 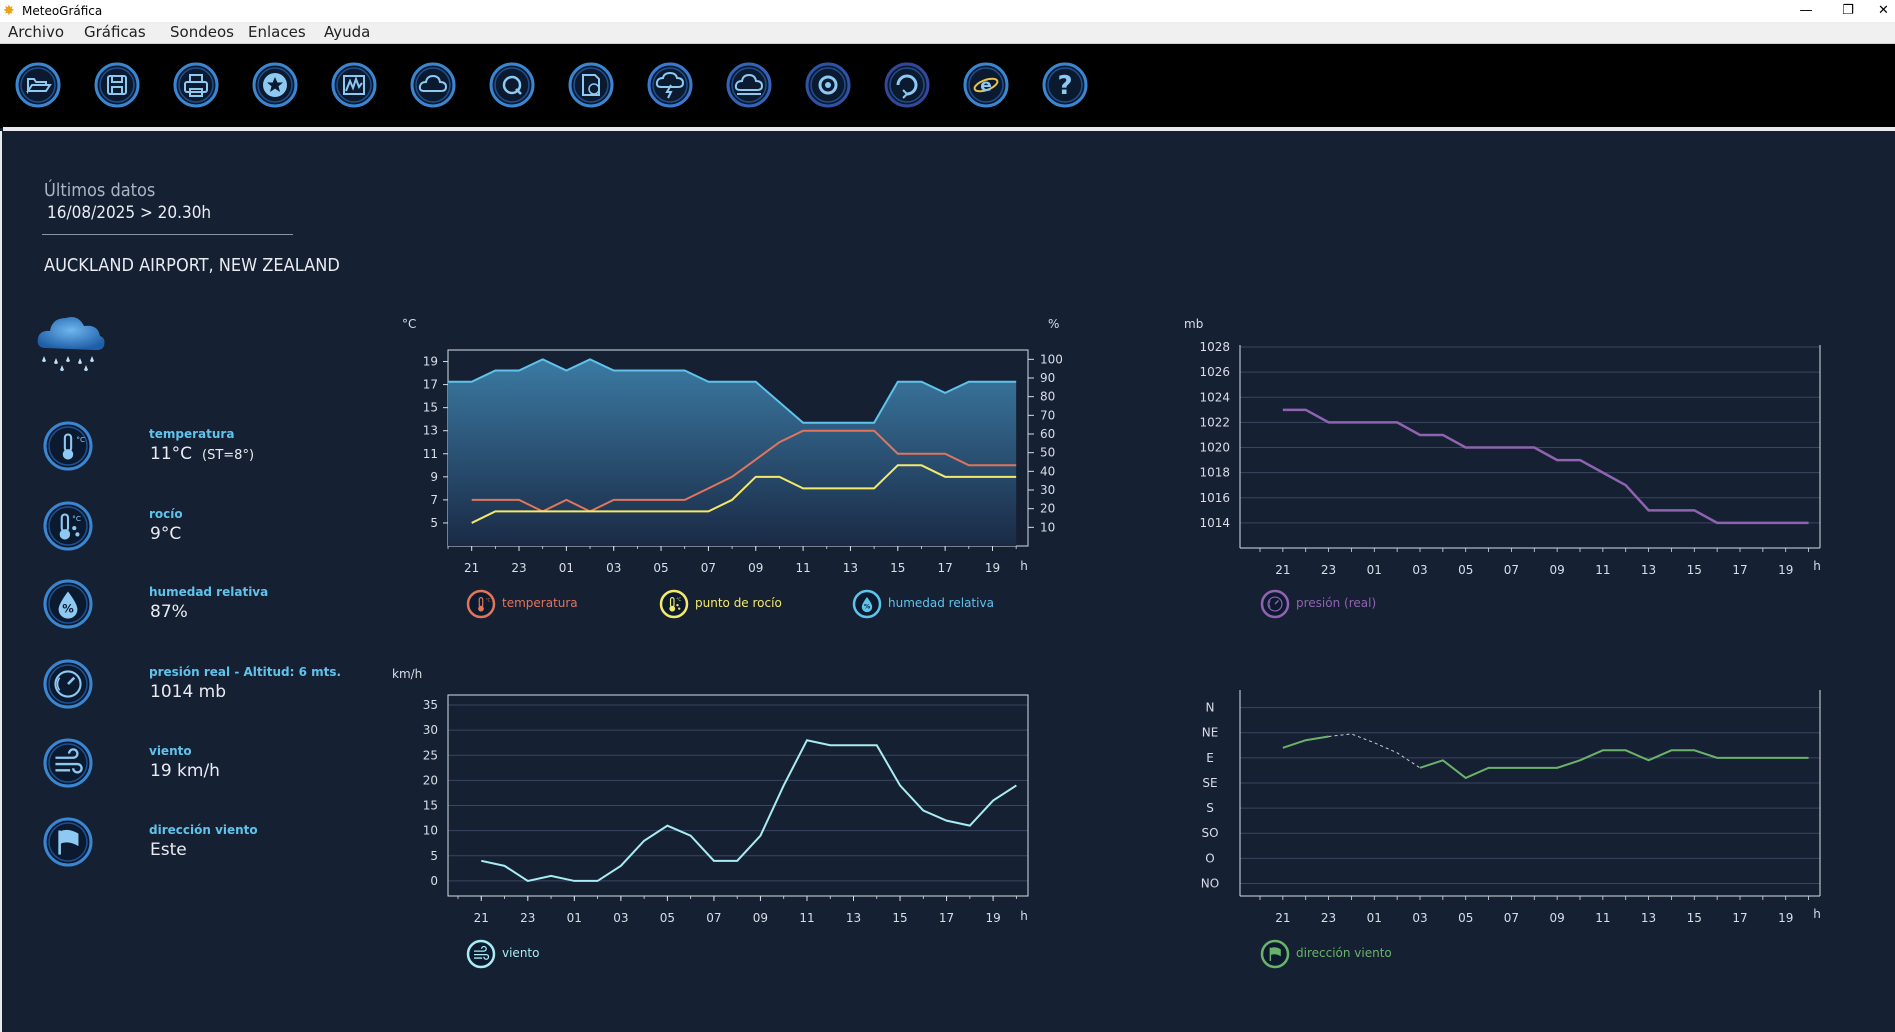 What do you see at coordinates (430, 780) in the screenshot?
I see `y-tick-label: 20` at bounding box center [430, 780].